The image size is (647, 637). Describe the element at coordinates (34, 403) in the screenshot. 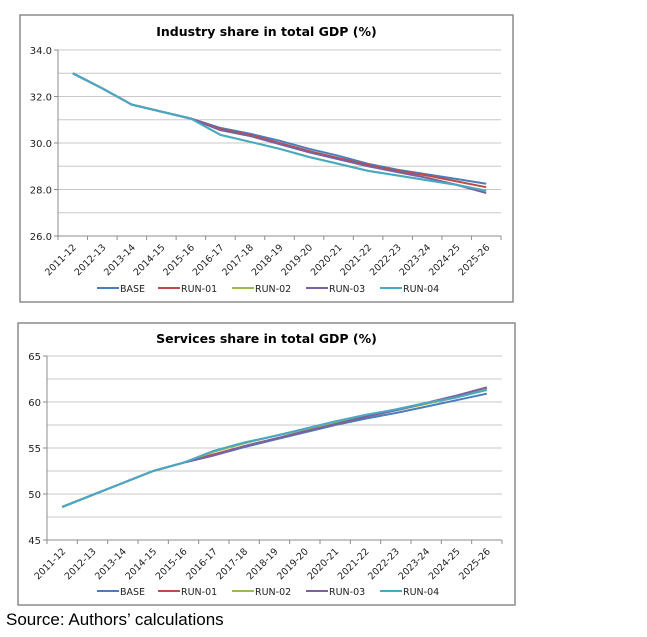

I see `y-tick-label: 60` at that location.